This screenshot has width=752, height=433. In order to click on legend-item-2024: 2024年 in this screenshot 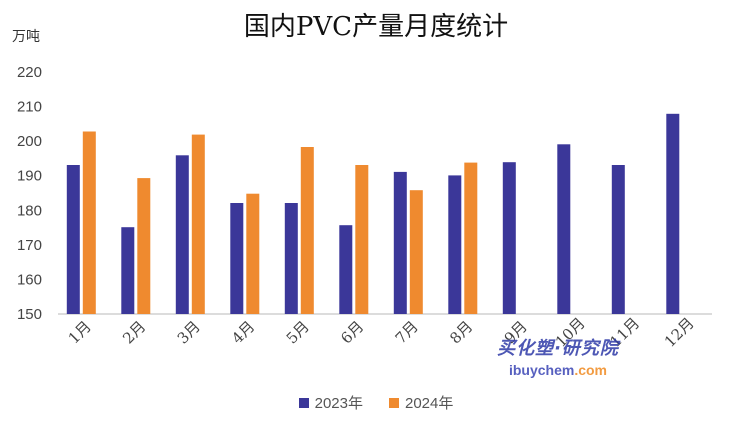, I will do `click(421, 402)`.